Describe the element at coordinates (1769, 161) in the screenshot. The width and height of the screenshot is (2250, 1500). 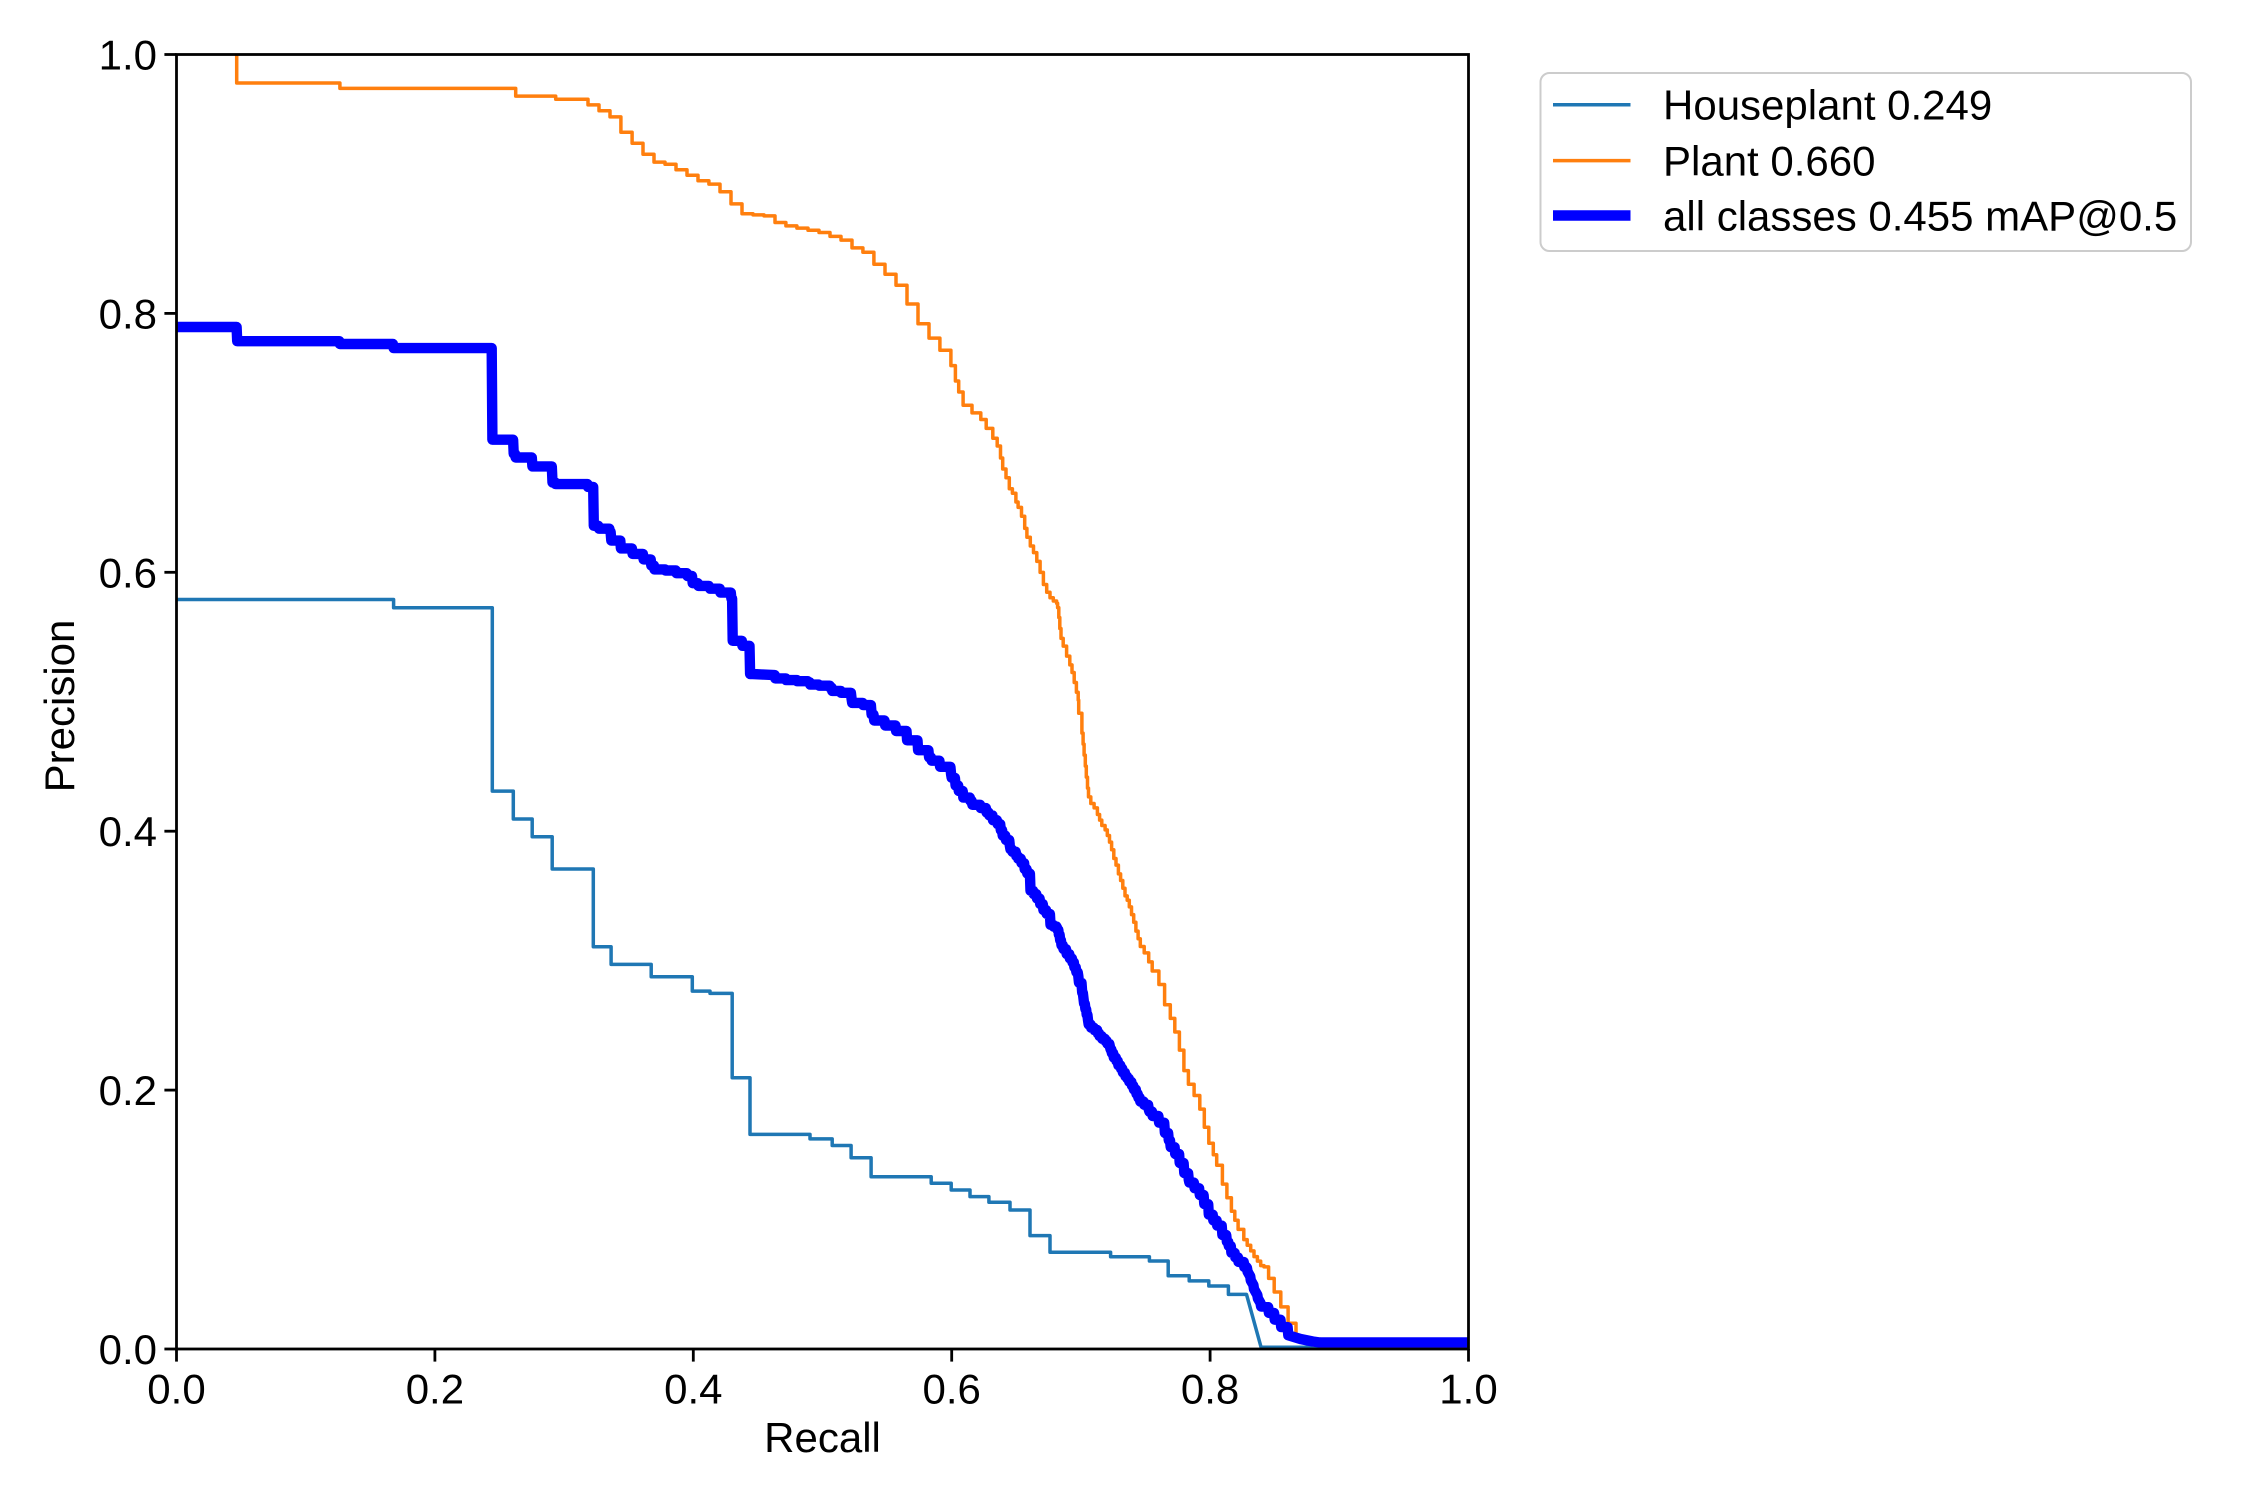
I see `svg-text: Plant 0.660` at that location.